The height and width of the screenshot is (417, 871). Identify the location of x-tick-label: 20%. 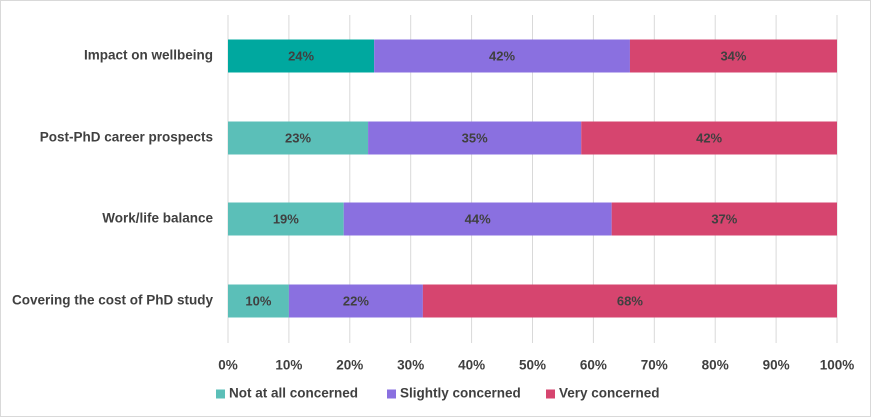
(349, 365).